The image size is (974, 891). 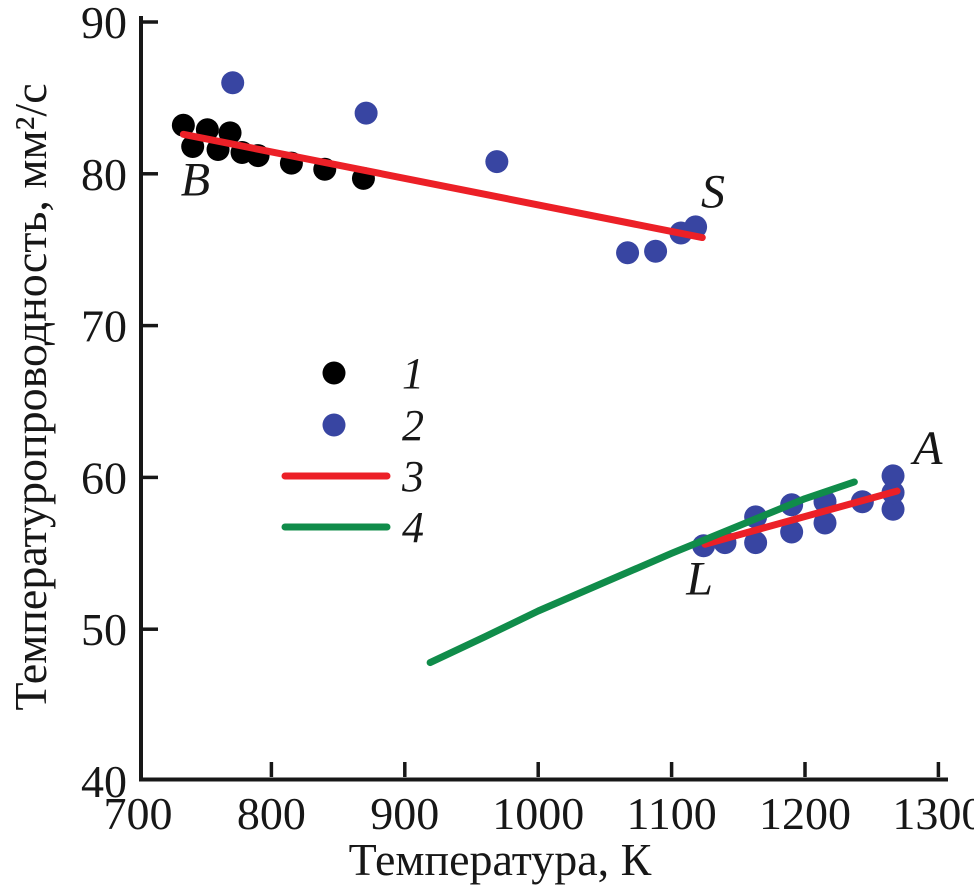 I want to click on legend-entry-2: 2, so click(x=373, y=425).